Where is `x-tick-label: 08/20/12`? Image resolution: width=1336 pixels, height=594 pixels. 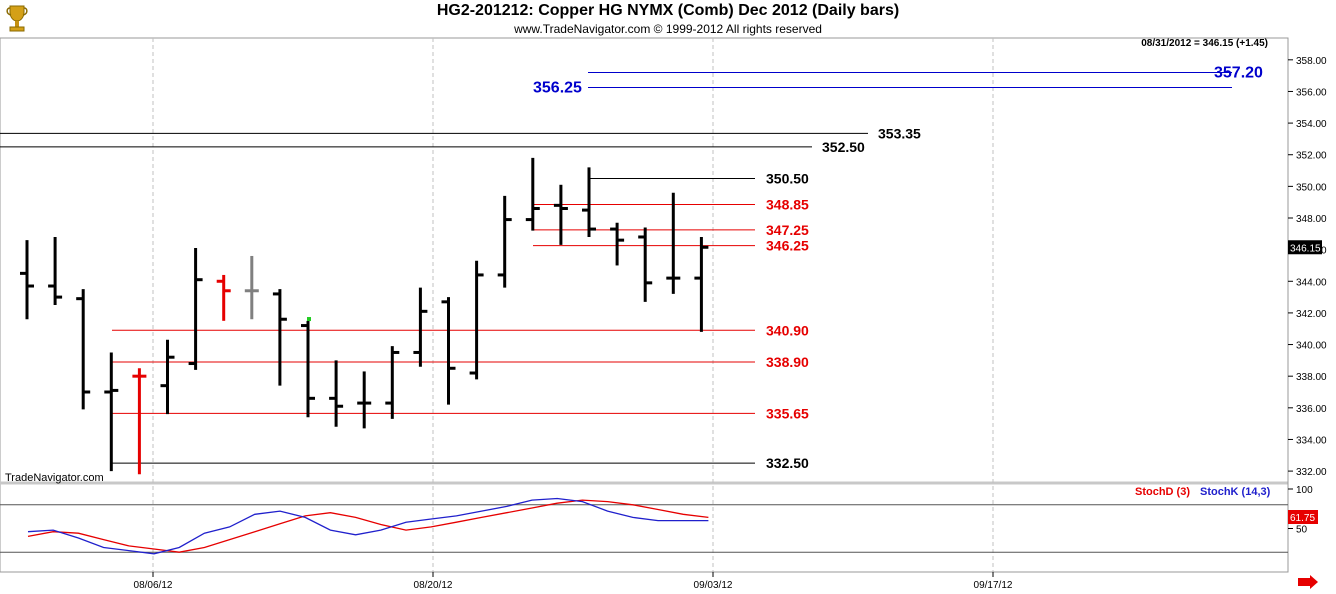
x-tick-label: 08/20/12 is located at coordinates (433, 585).